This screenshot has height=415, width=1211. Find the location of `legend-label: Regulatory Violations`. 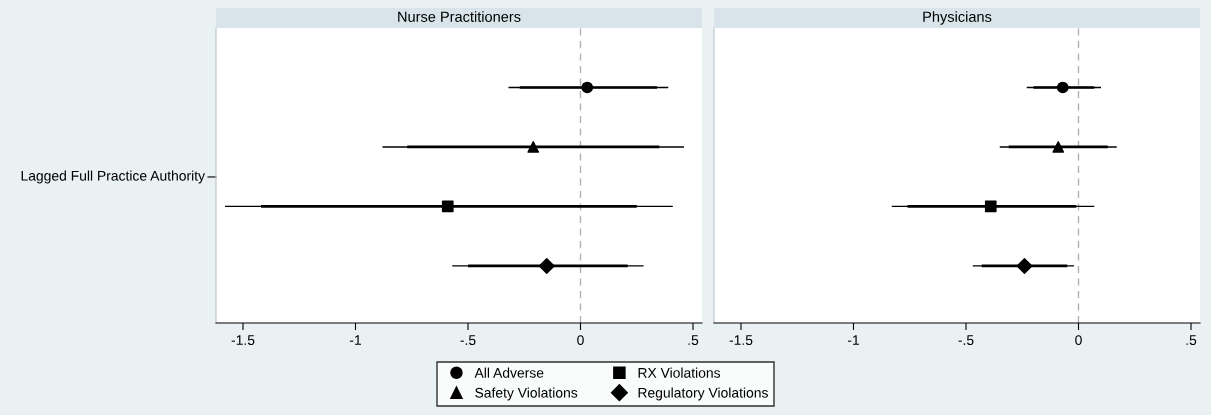

legend-label: Regulatory Violations is located at coordinates (703, 394).